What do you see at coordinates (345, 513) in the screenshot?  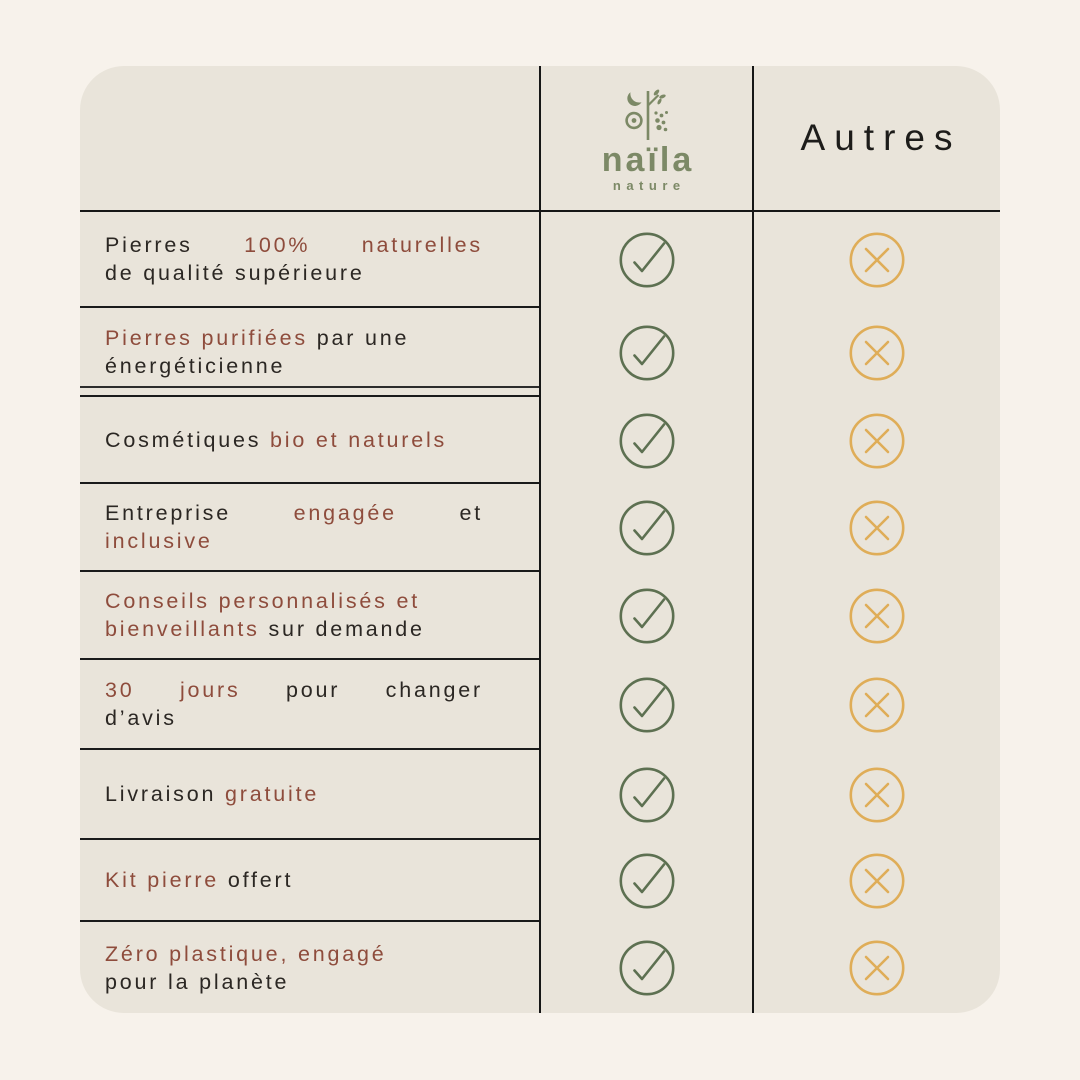 I see `feature-text-segment: engagée` at bounding box center [345, 513].